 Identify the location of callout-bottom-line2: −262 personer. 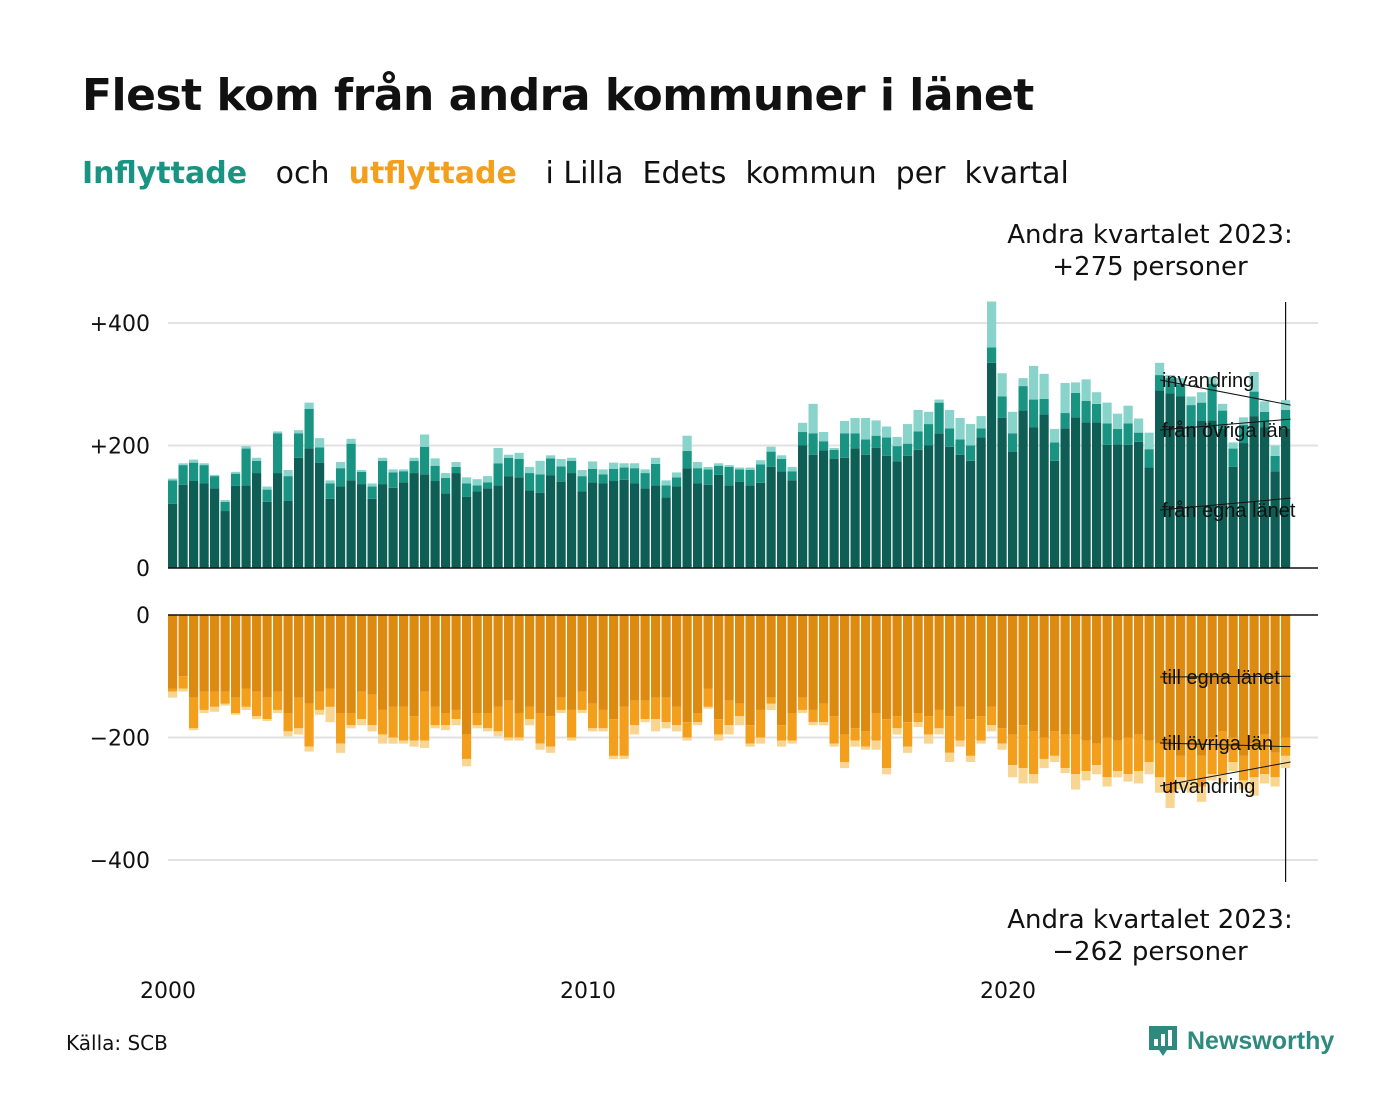
(1150, 952).